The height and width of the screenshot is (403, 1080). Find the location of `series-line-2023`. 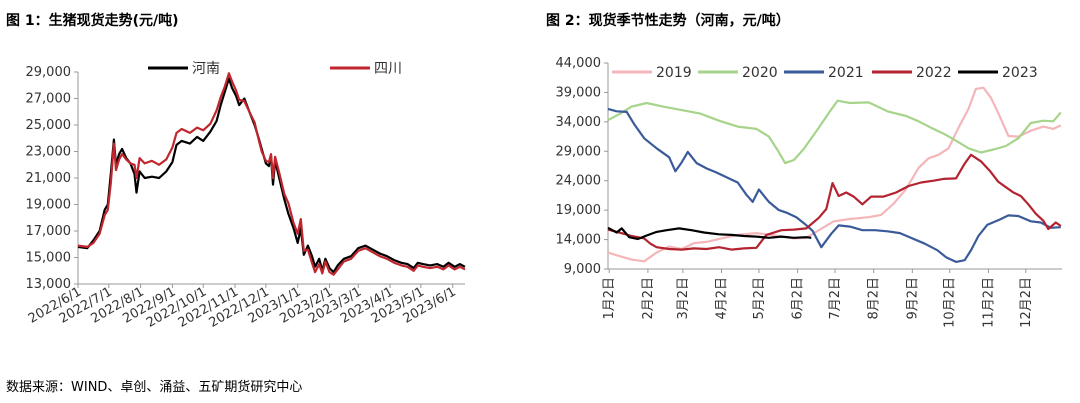

series-line-2023 is located at coordinates (709, 233).